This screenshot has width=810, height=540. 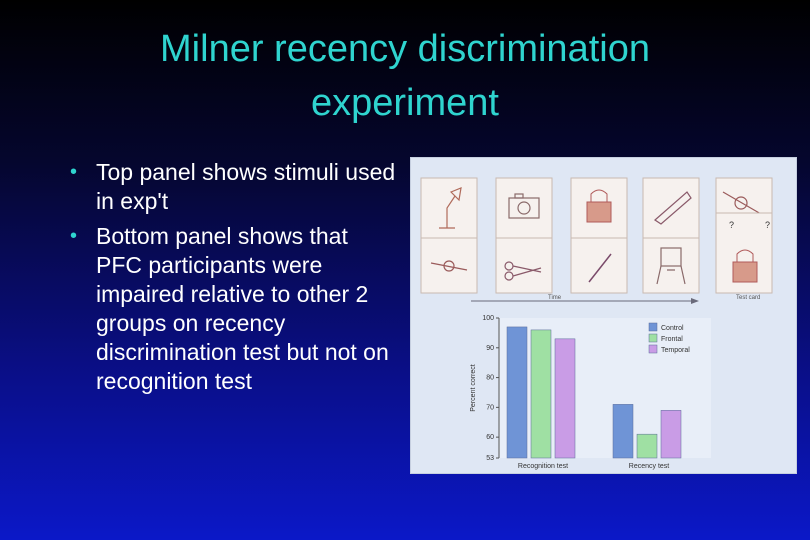 I want to click on title-line-1: Milner recency discrimination, so click(x=405, y=49).